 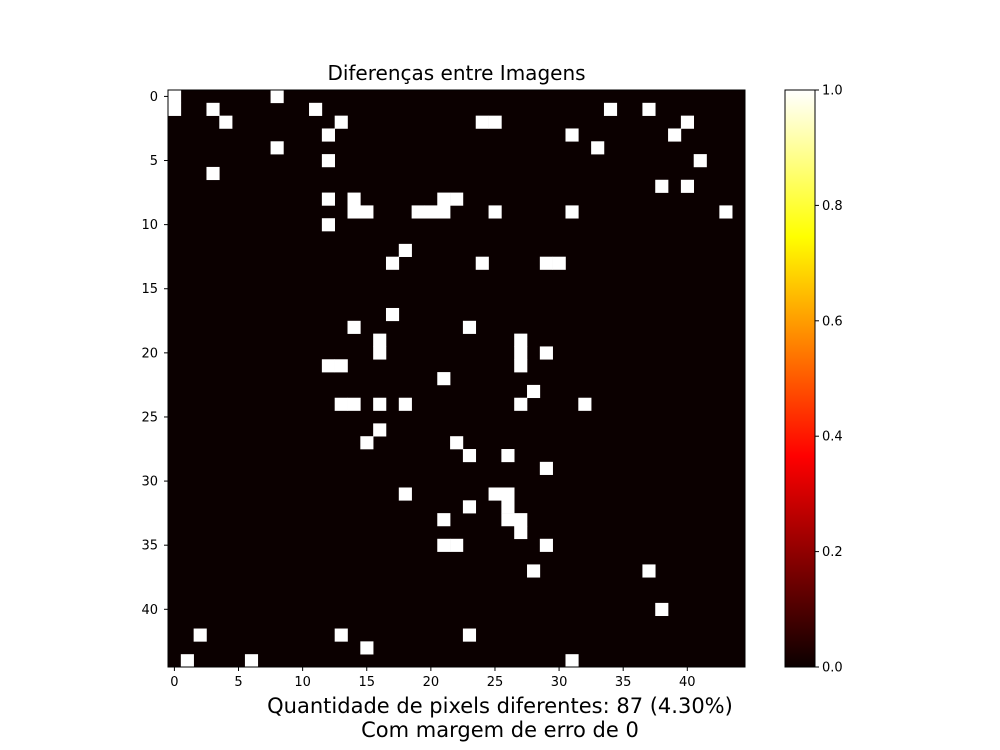 What do you see at coordinates (687, 682) in the screenshot?
I see `x-tick-label: 40` at bounding box center [687, 682].